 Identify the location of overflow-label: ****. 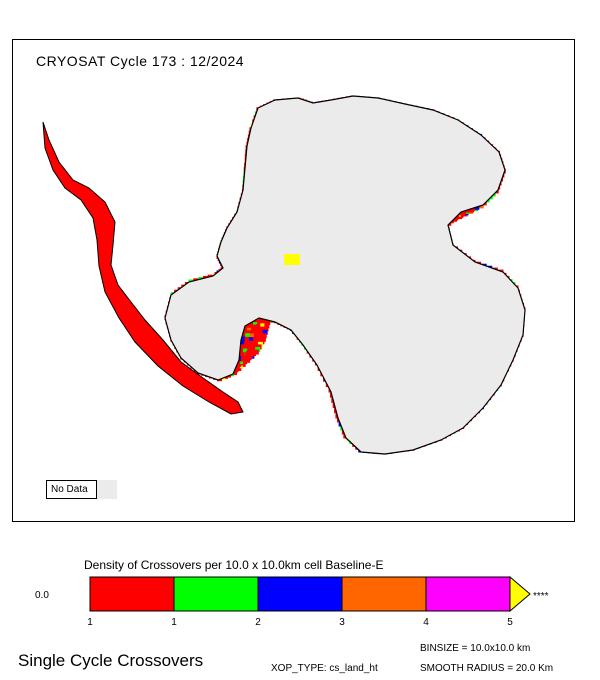
(541, 596).